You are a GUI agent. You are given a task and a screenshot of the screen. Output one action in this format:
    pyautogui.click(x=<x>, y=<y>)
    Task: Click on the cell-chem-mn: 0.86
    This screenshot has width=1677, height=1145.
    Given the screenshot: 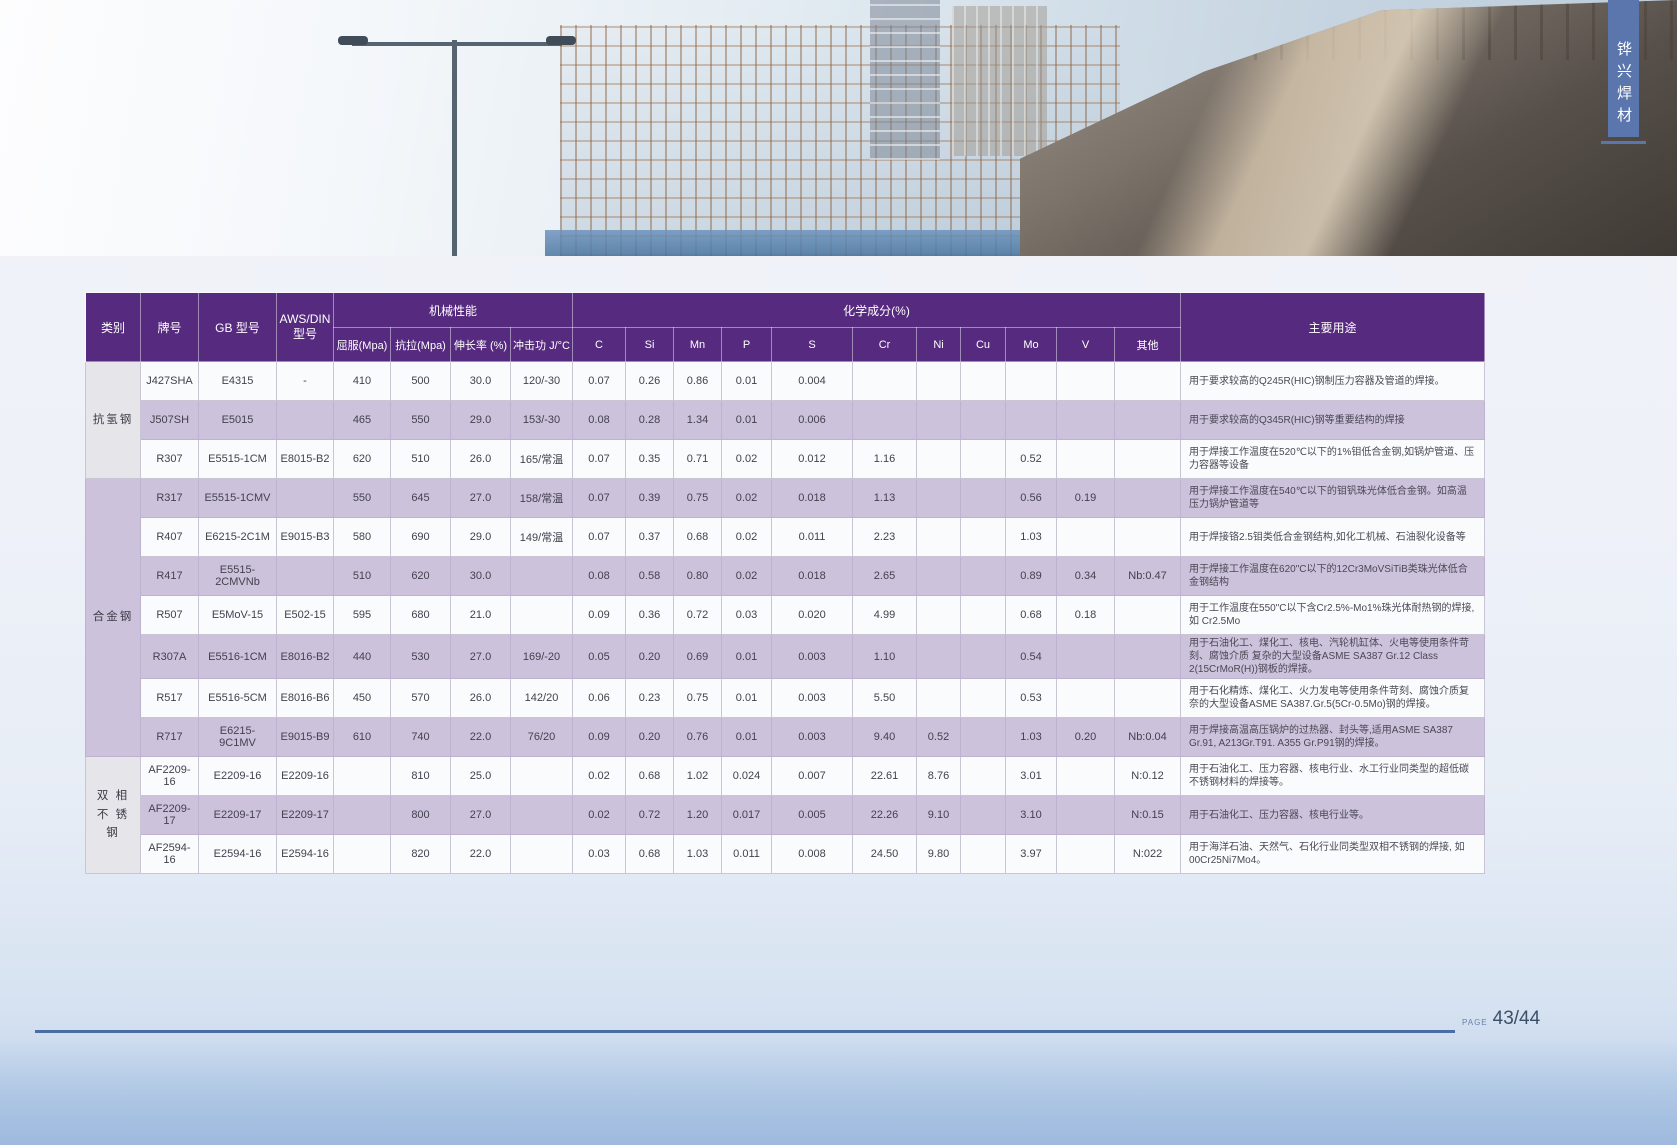 What is the action you would take?
    pyautogui.click(x=698, y=381)
    